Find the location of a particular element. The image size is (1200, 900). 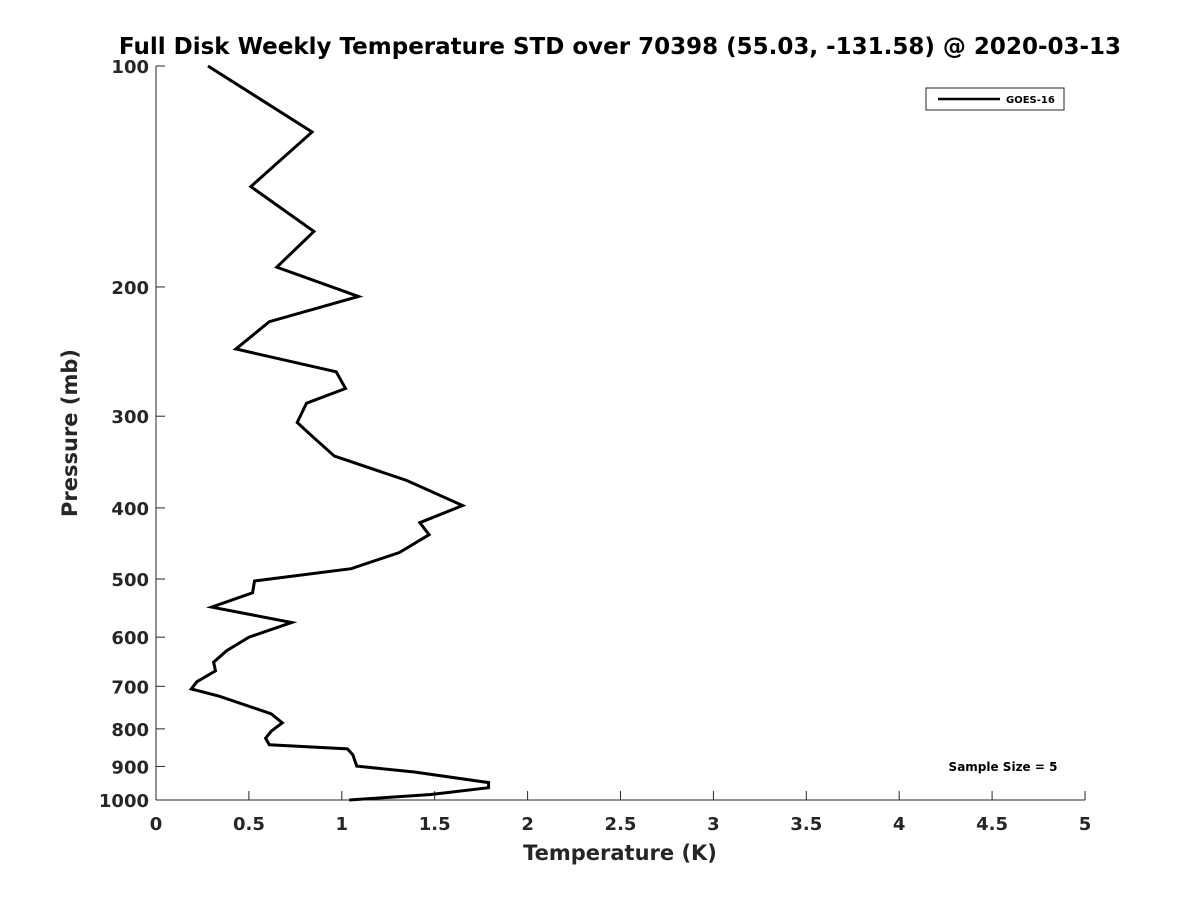

y-tick-label: 700 is located at coordinates (130, 687).